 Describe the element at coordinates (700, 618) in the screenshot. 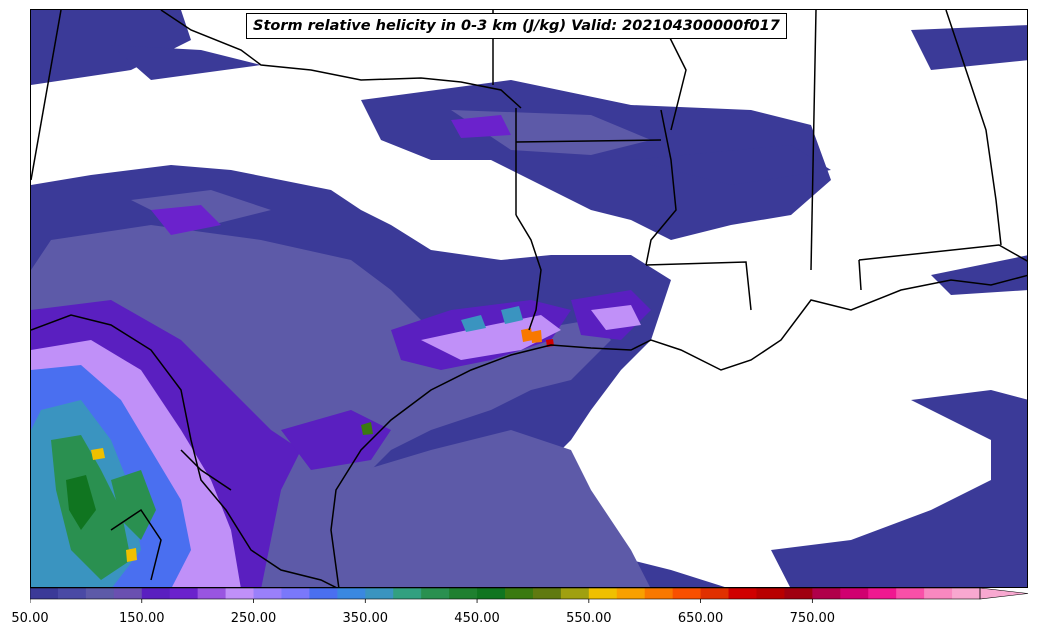

I see `colorbar-tick-label: 650.00` at that location.